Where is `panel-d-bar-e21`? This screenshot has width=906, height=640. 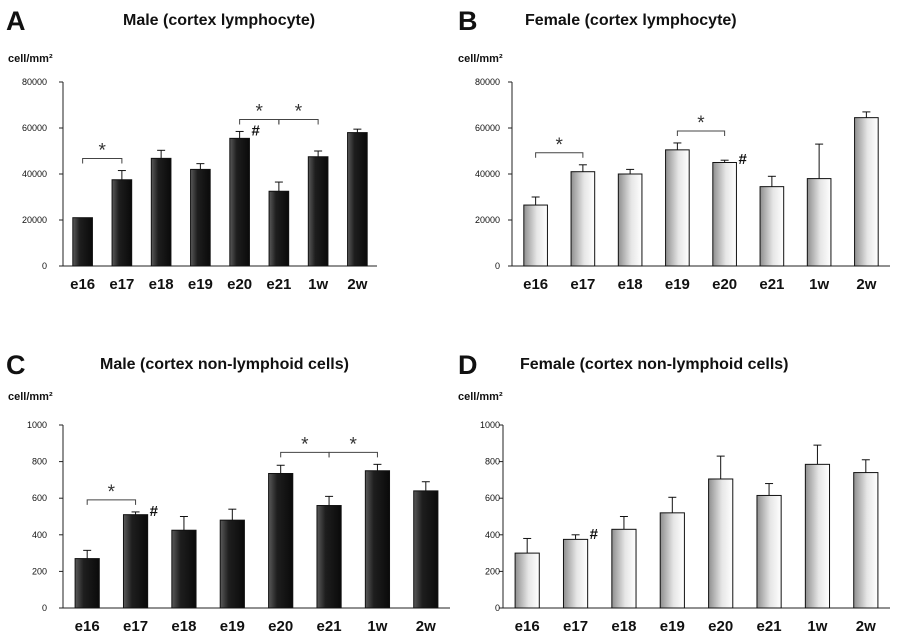 panel-d-bar-e21 is located at coordinates (769, 551).